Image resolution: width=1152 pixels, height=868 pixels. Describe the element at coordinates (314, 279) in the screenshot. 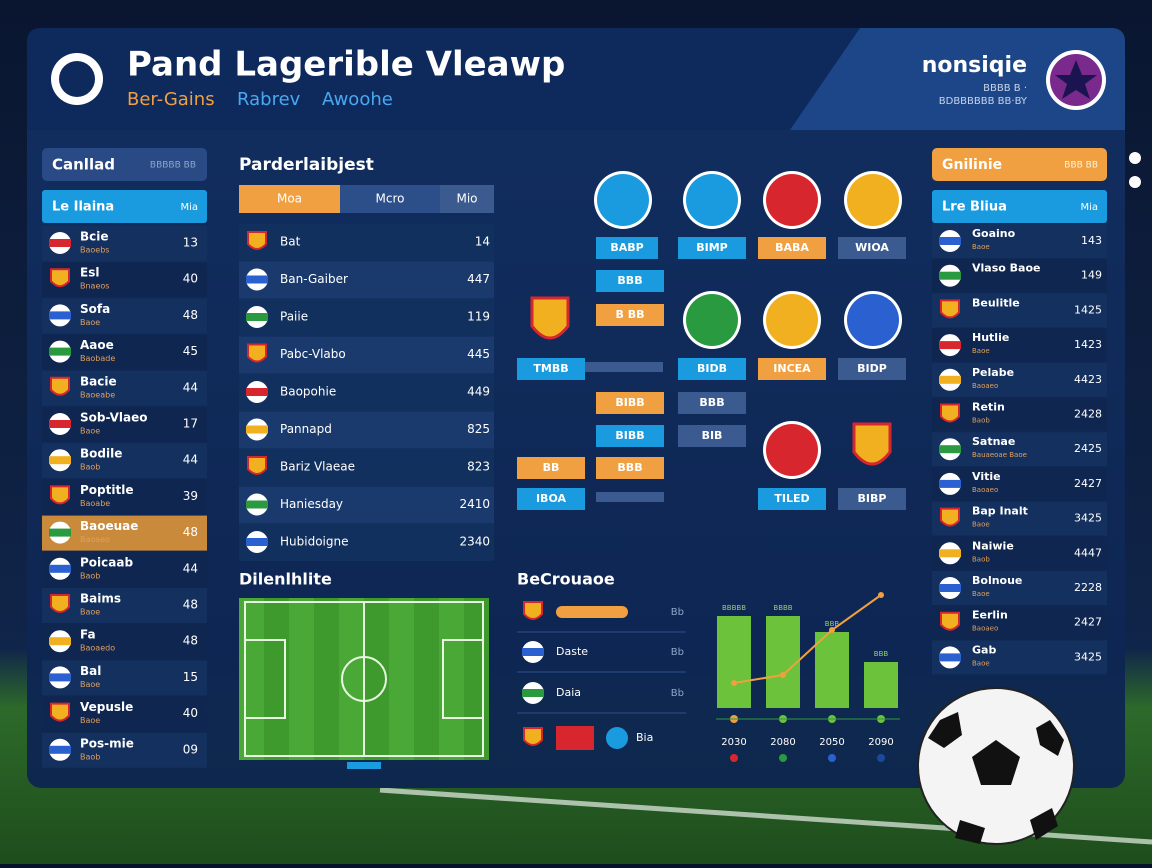

I see `row-name: Ban-Gaiber` at that location.